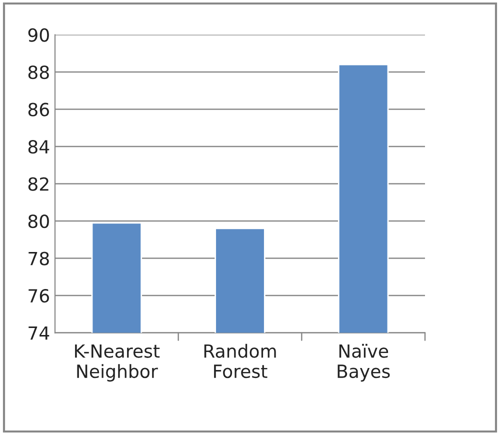 The height and width of the screenshot is (435, 500). I want to click on y-tick-label: 74, so click(39, 333).